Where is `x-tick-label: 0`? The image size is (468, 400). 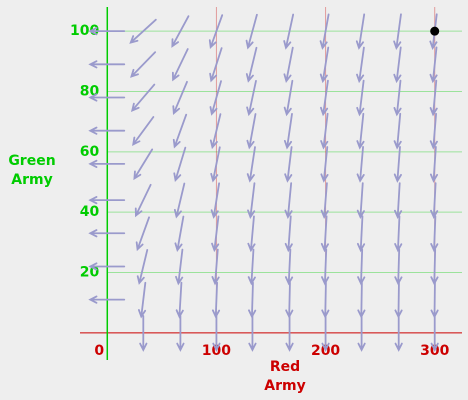 x-tick-label: 0 is located at coordinates (99, 351).